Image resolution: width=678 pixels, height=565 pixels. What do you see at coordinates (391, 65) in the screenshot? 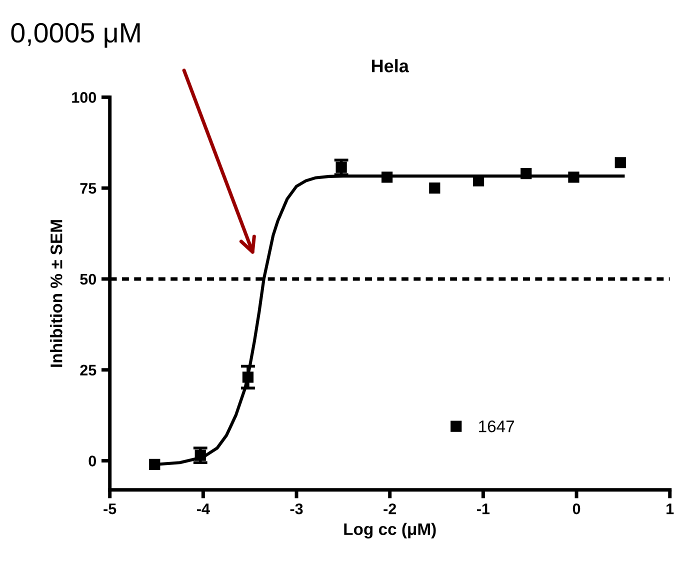
I see `chart-title: Hela` at bounding box center [391, 65].